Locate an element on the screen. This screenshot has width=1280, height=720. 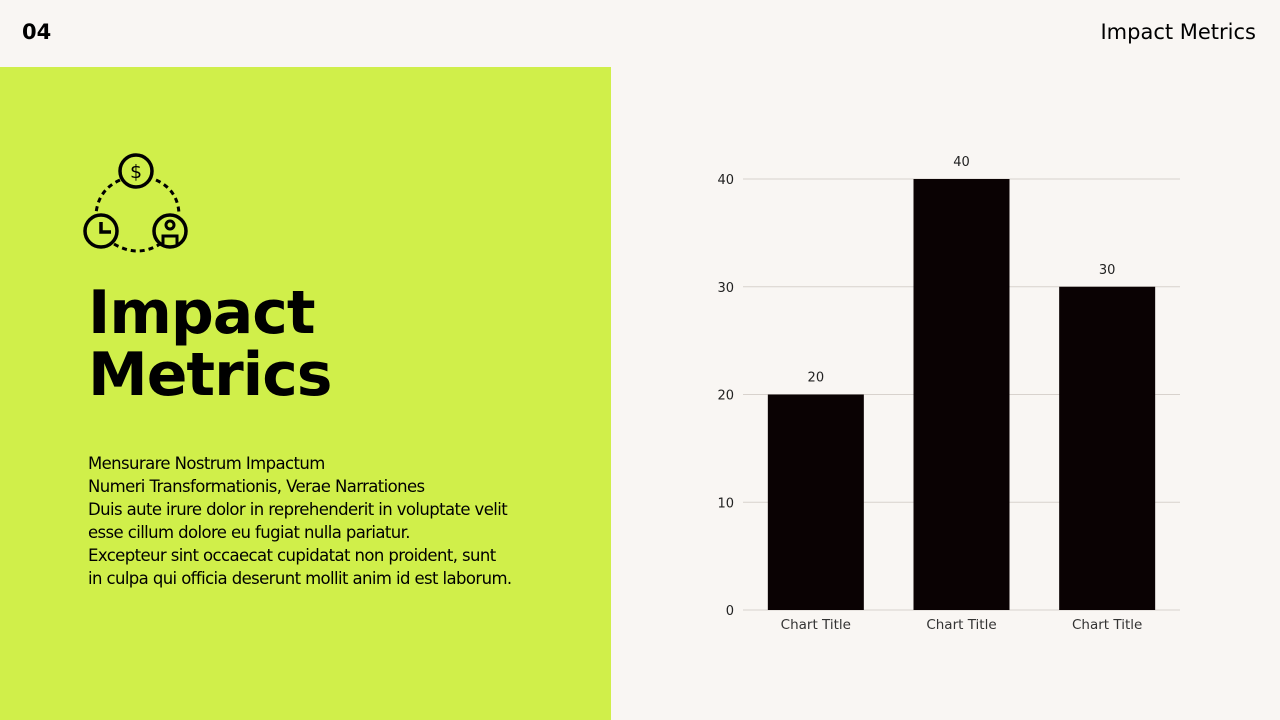
data-label: 20 is located at coordinates (816, 378).